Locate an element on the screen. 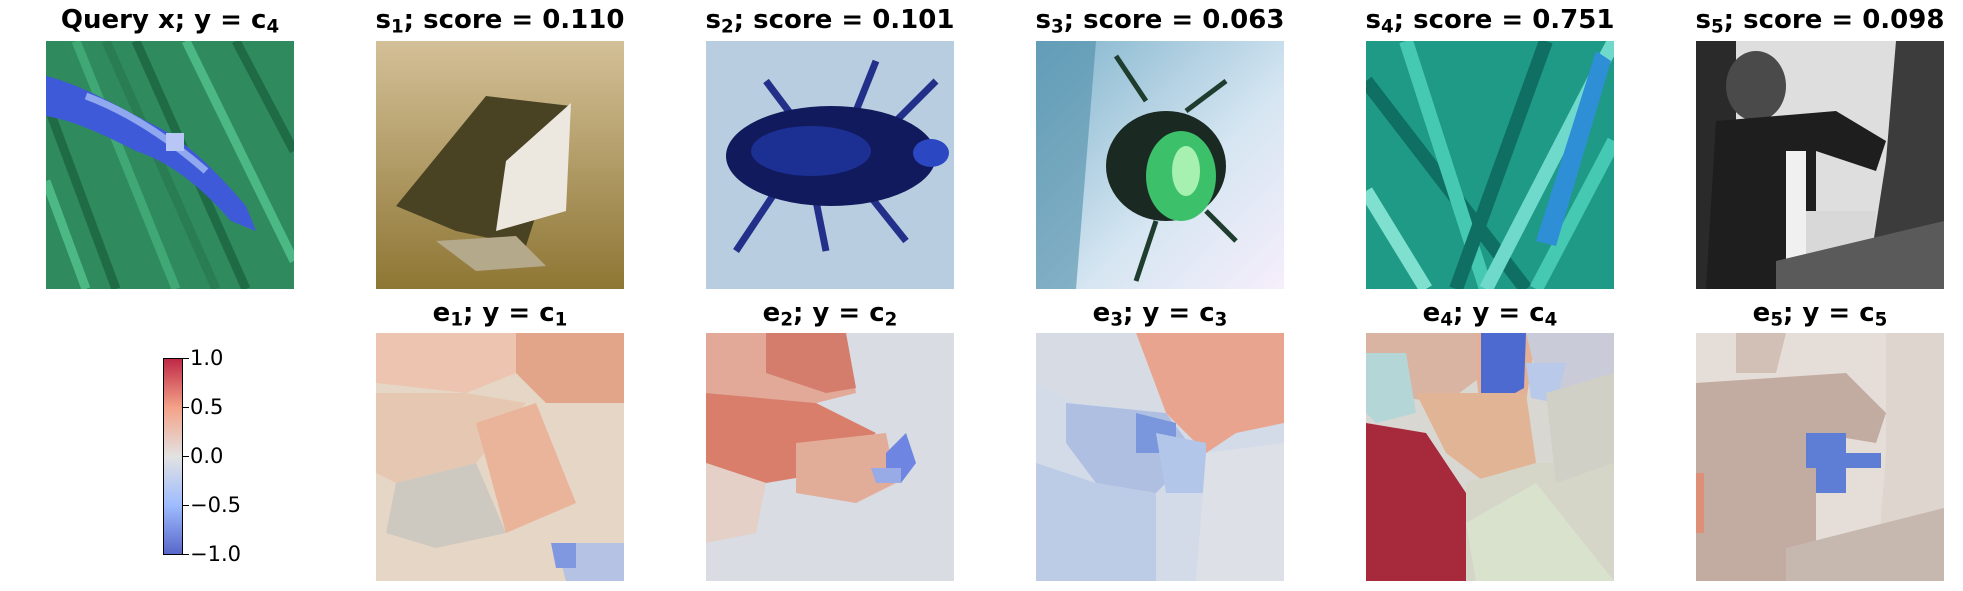  colorbar-label-4: −0.5 is located at coordinates (215, 505).